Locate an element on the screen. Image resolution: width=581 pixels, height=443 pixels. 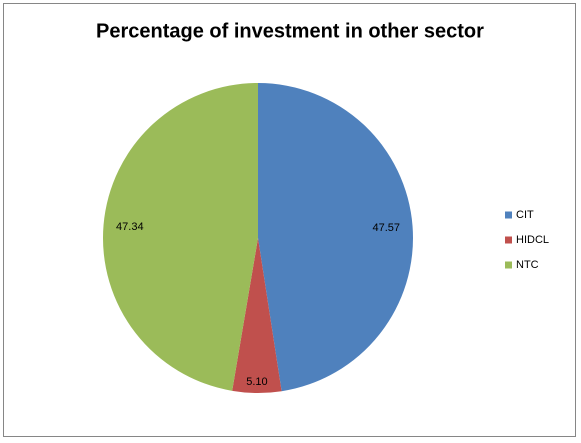
data-label: 47.34 is located at coordinates (130, 227).